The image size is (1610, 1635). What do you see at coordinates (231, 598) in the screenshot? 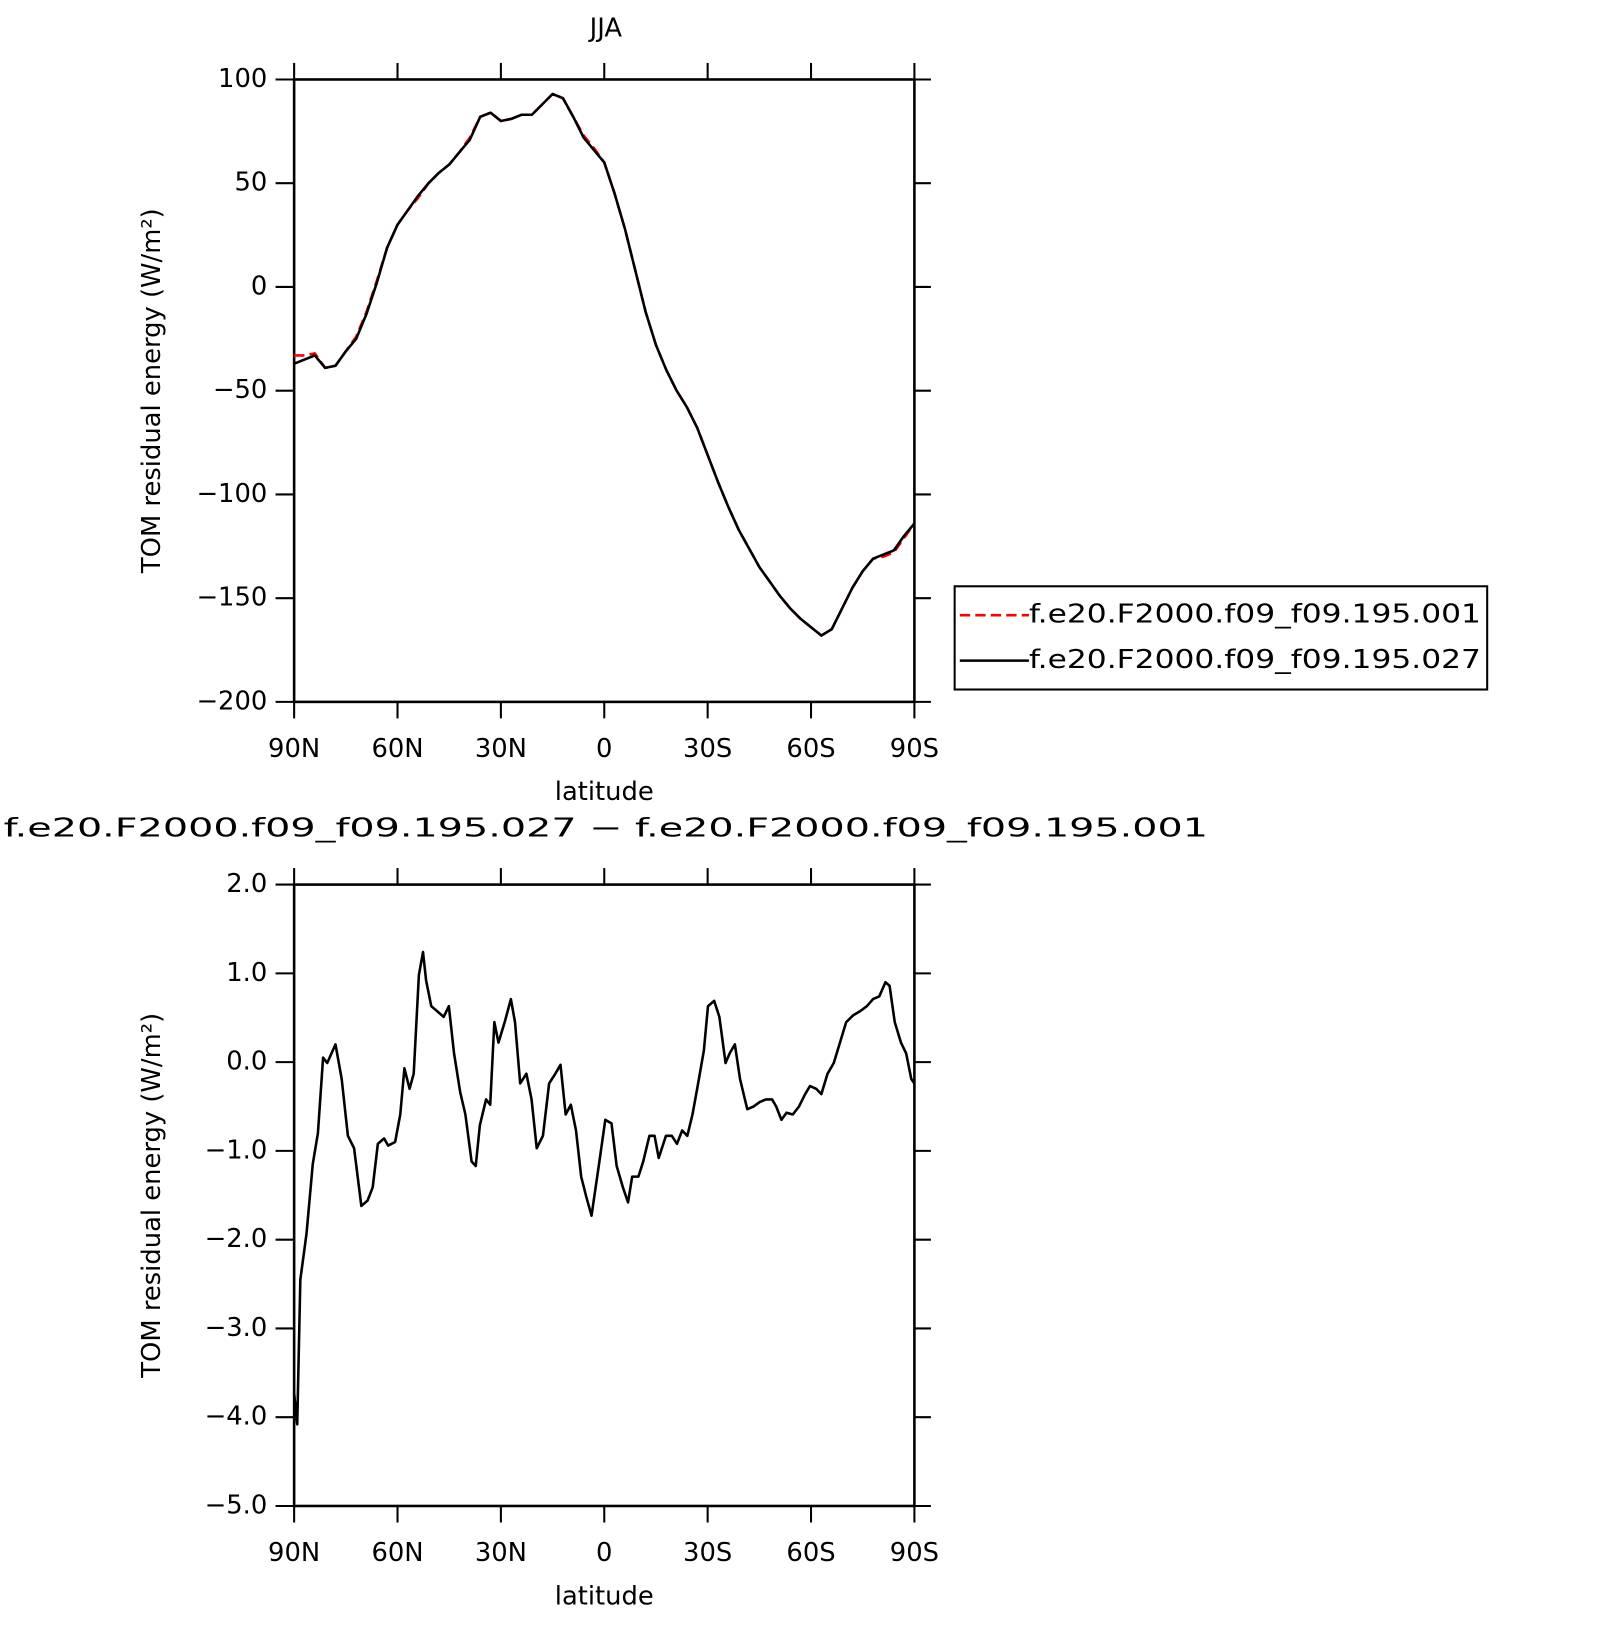
I see `y-tick-label: −150` at bounding box center [231, 598].